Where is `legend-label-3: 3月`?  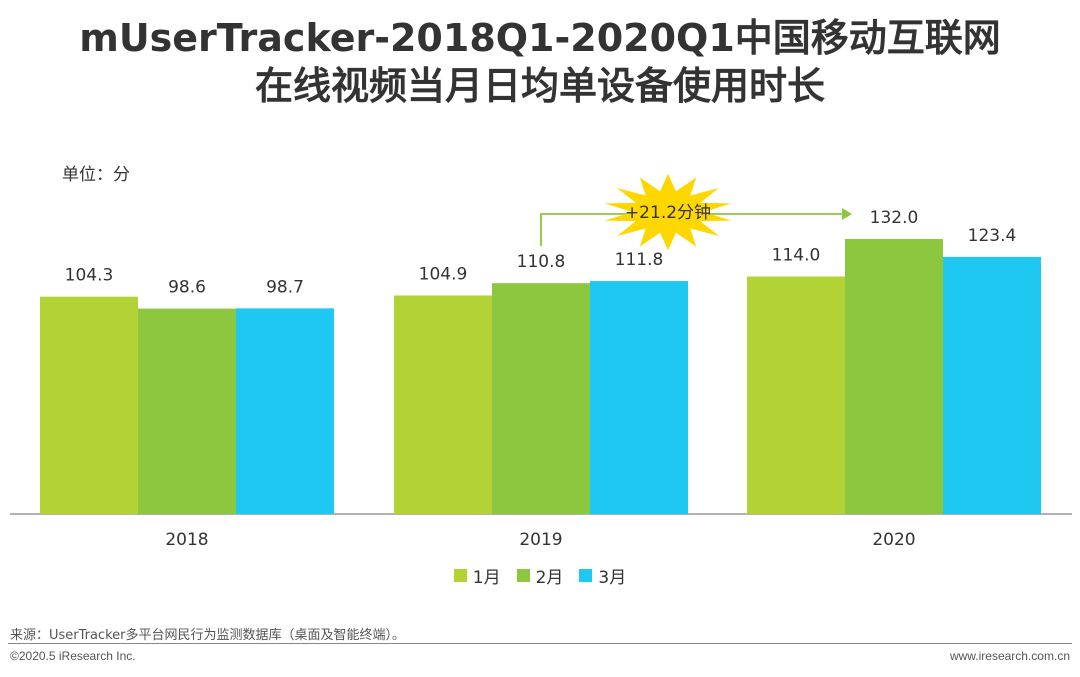 legend-label-3: 3月 is located at coordinates (612, 578).